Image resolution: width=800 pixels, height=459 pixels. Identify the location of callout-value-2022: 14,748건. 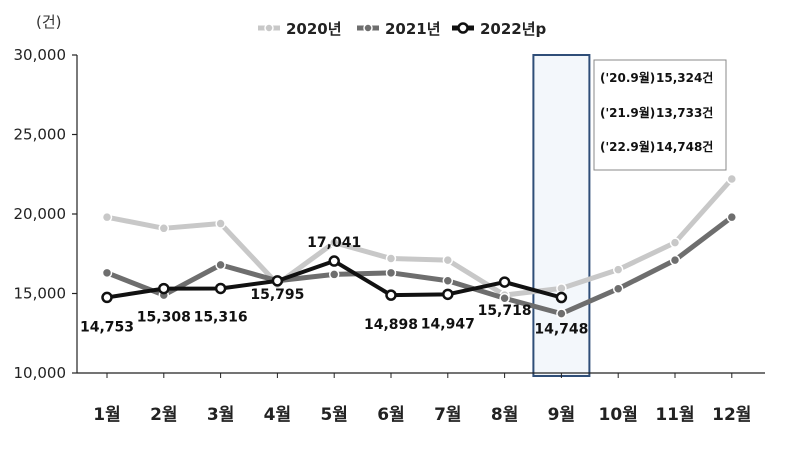
(684, 146).